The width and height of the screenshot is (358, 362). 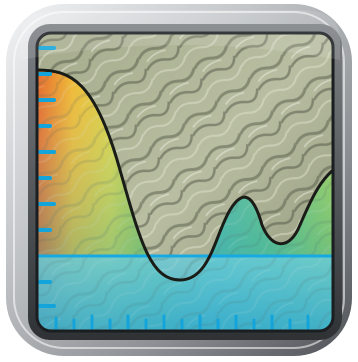 I want to click on vertical-ruler, so click(x=47, y=177).